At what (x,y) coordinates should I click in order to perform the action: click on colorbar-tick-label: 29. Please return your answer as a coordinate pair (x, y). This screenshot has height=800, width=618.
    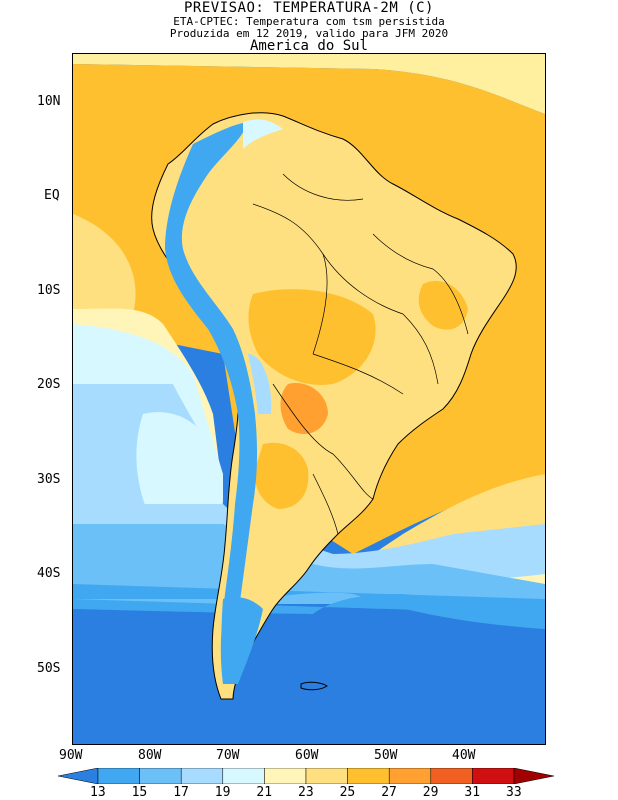
    Looking at the image, I should click on (430, 792).